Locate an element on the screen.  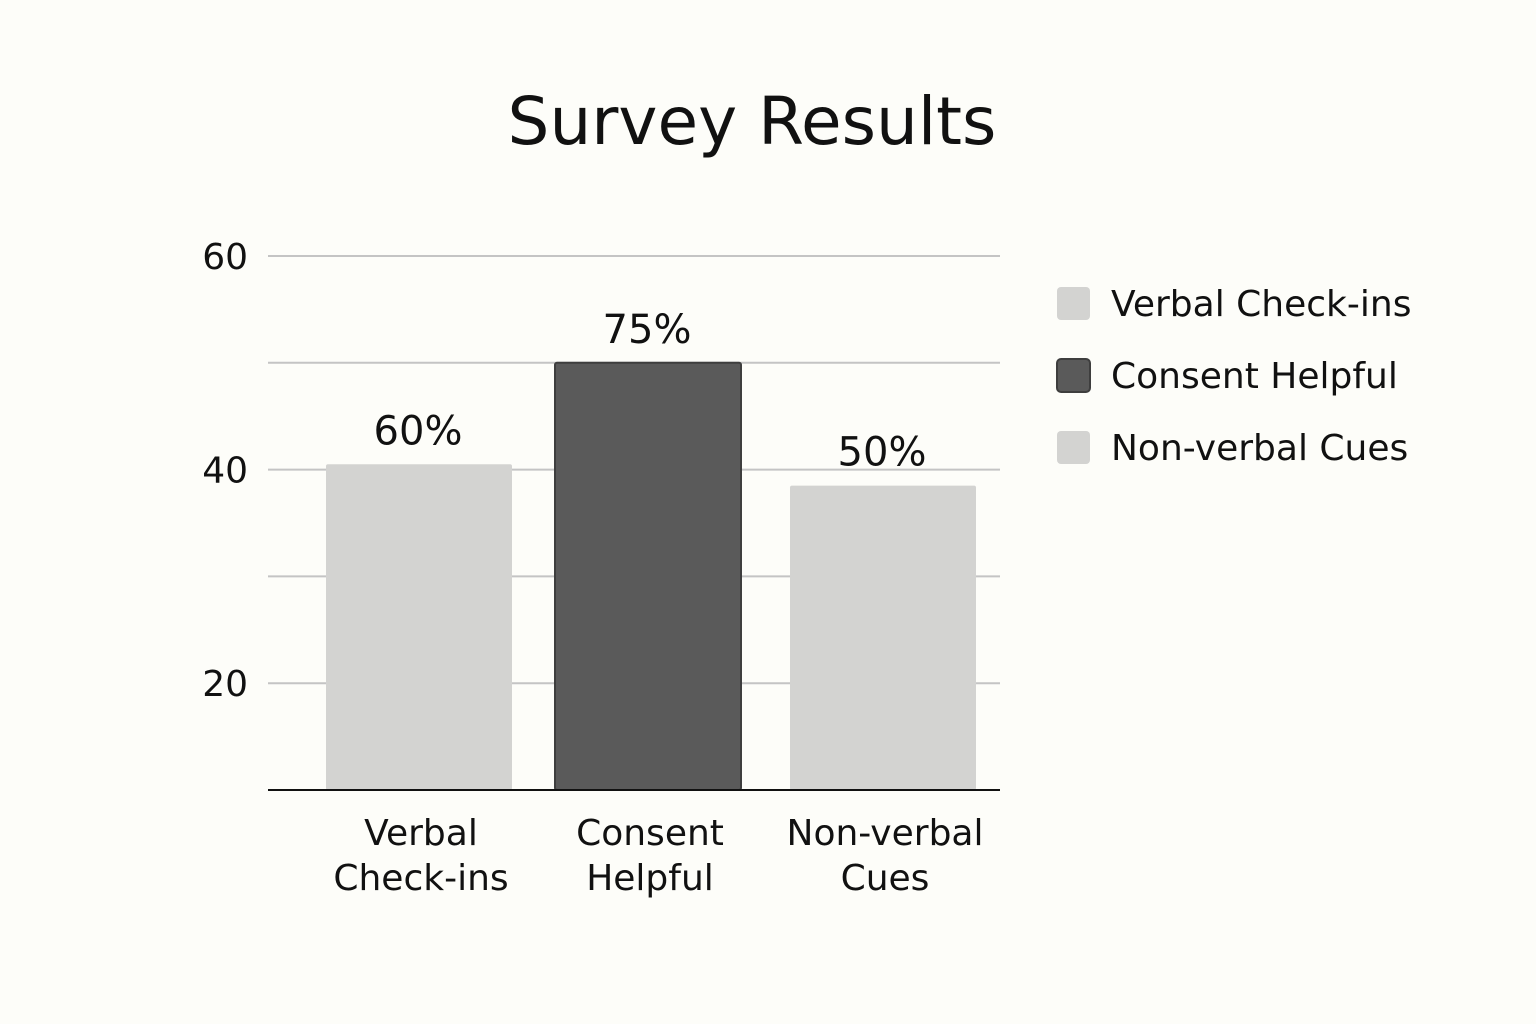
y-axis-ticks: 20 40 60 is located at coordinates (225, 471).